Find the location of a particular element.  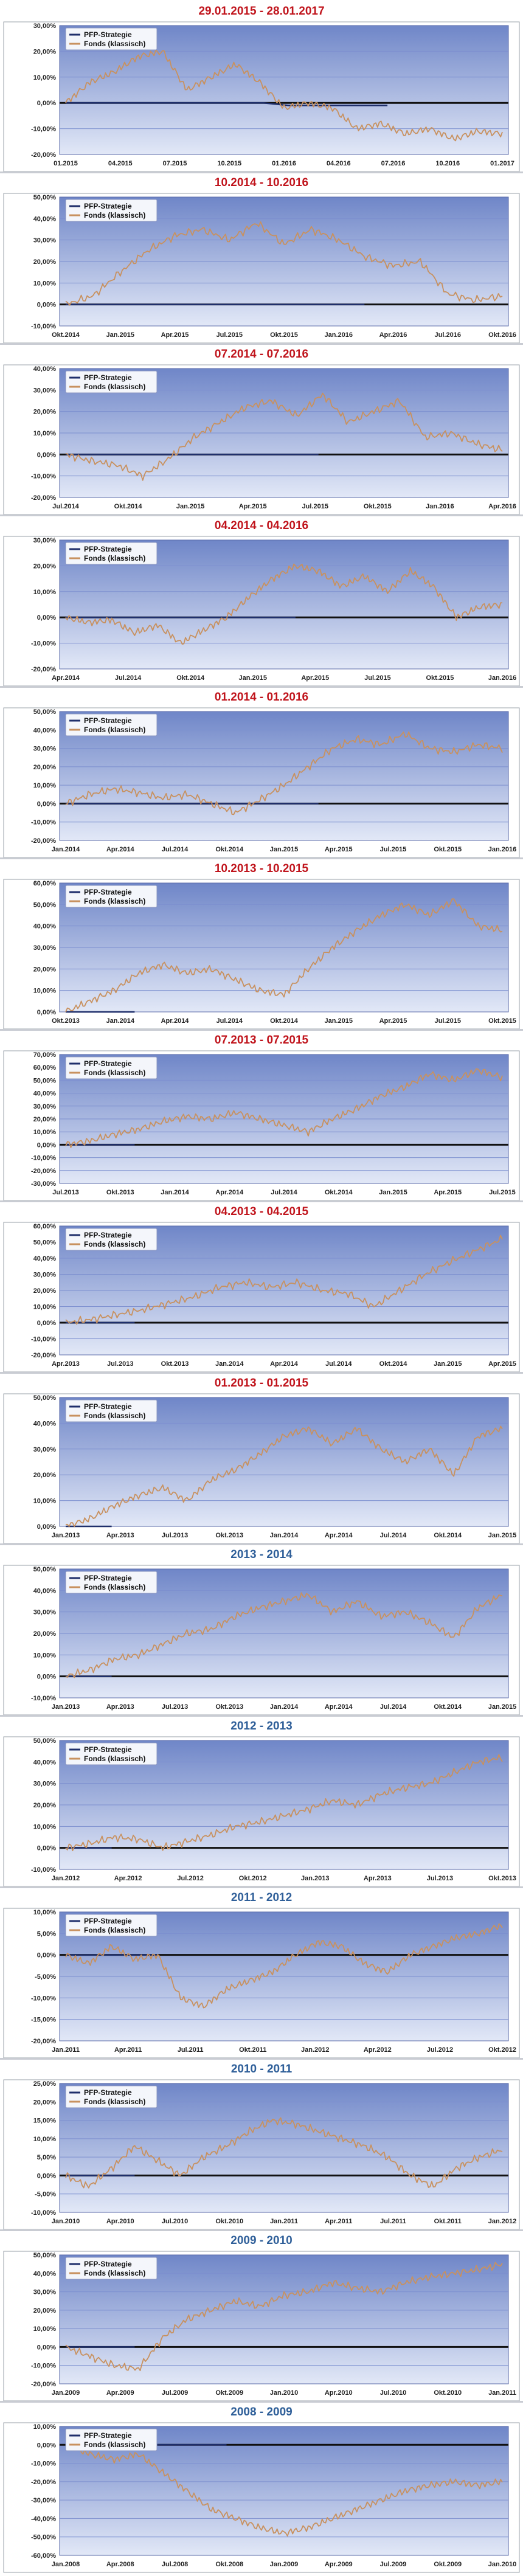

y-tick-label: 60,00% is located at coordinates (45, 883).